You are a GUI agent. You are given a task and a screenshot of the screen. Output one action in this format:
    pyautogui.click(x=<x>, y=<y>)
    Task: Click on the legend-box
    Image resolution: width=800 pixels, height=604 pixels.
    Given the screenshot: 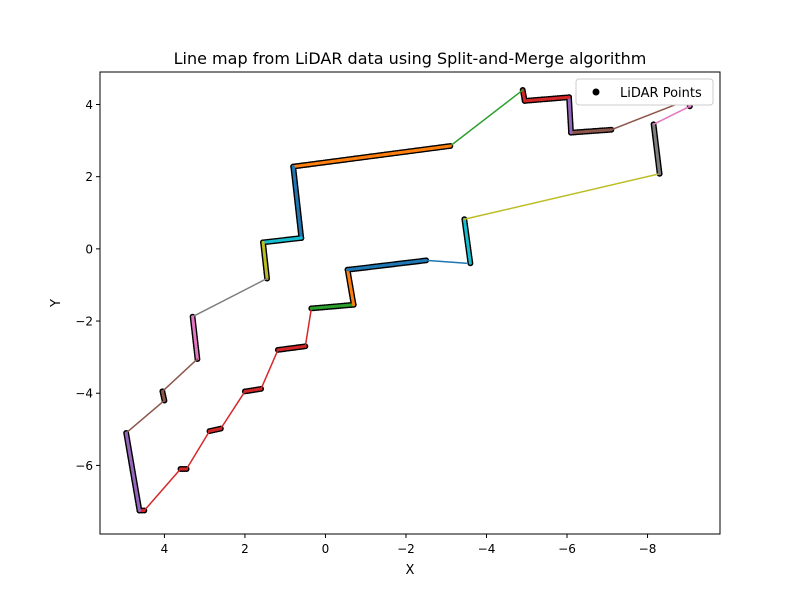 What is the action you would take?
    pyautogui.click(x=644, y=92)
    